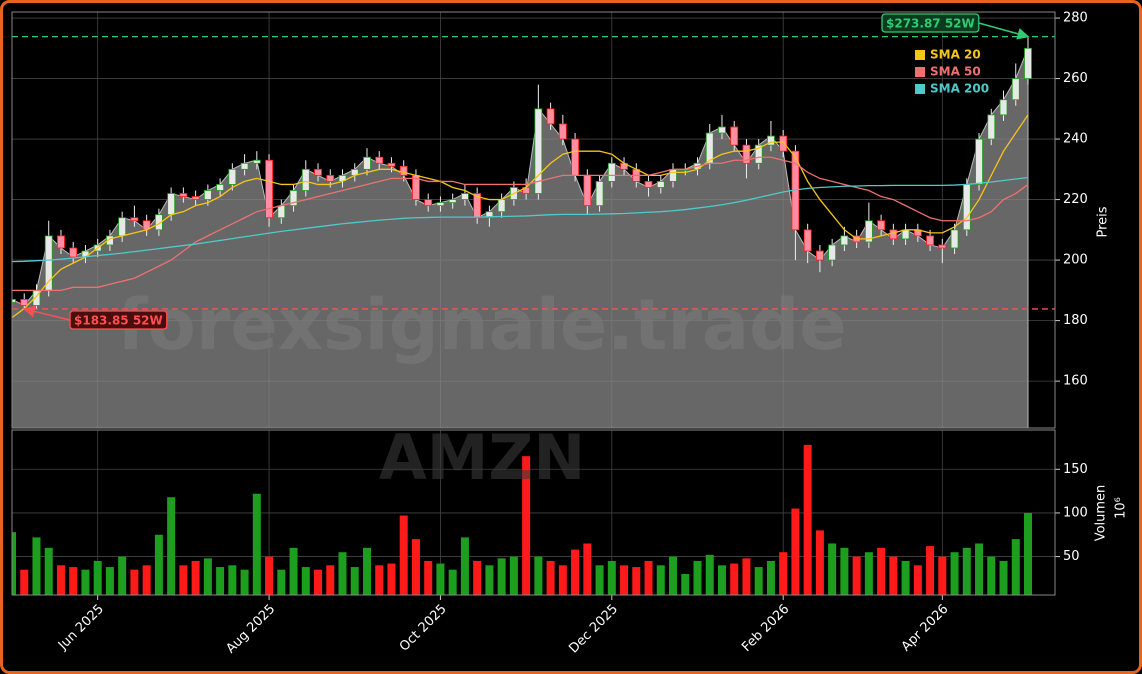 Image resolution: width=1142 pixels, height=674 pixels. What do you see at coordinates (1075, 78) in the screenshot?
I see `y-tick-label: 260` at bounding box center [1075, 78].